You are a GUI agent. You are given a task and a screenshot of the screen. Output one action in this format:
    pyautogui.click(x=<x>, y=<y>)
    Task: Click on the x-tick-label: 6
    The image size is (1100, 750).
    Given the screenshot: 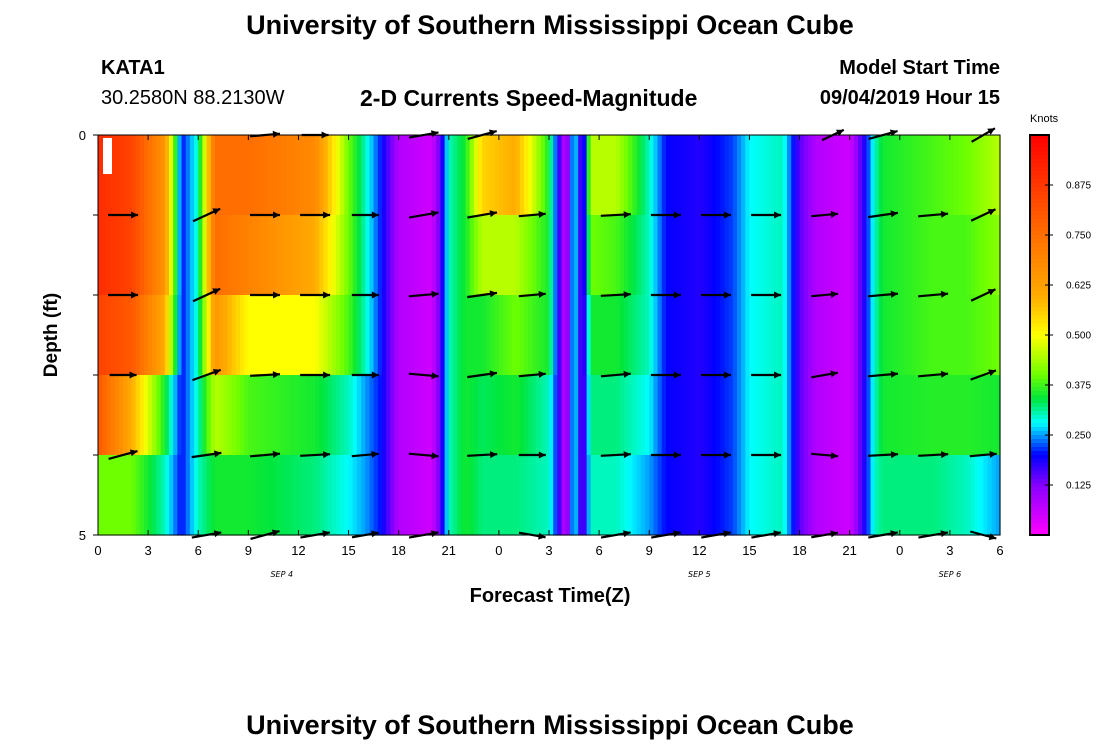 What is the action you would take?
    pyautogui.click(x=598, y=550)
    